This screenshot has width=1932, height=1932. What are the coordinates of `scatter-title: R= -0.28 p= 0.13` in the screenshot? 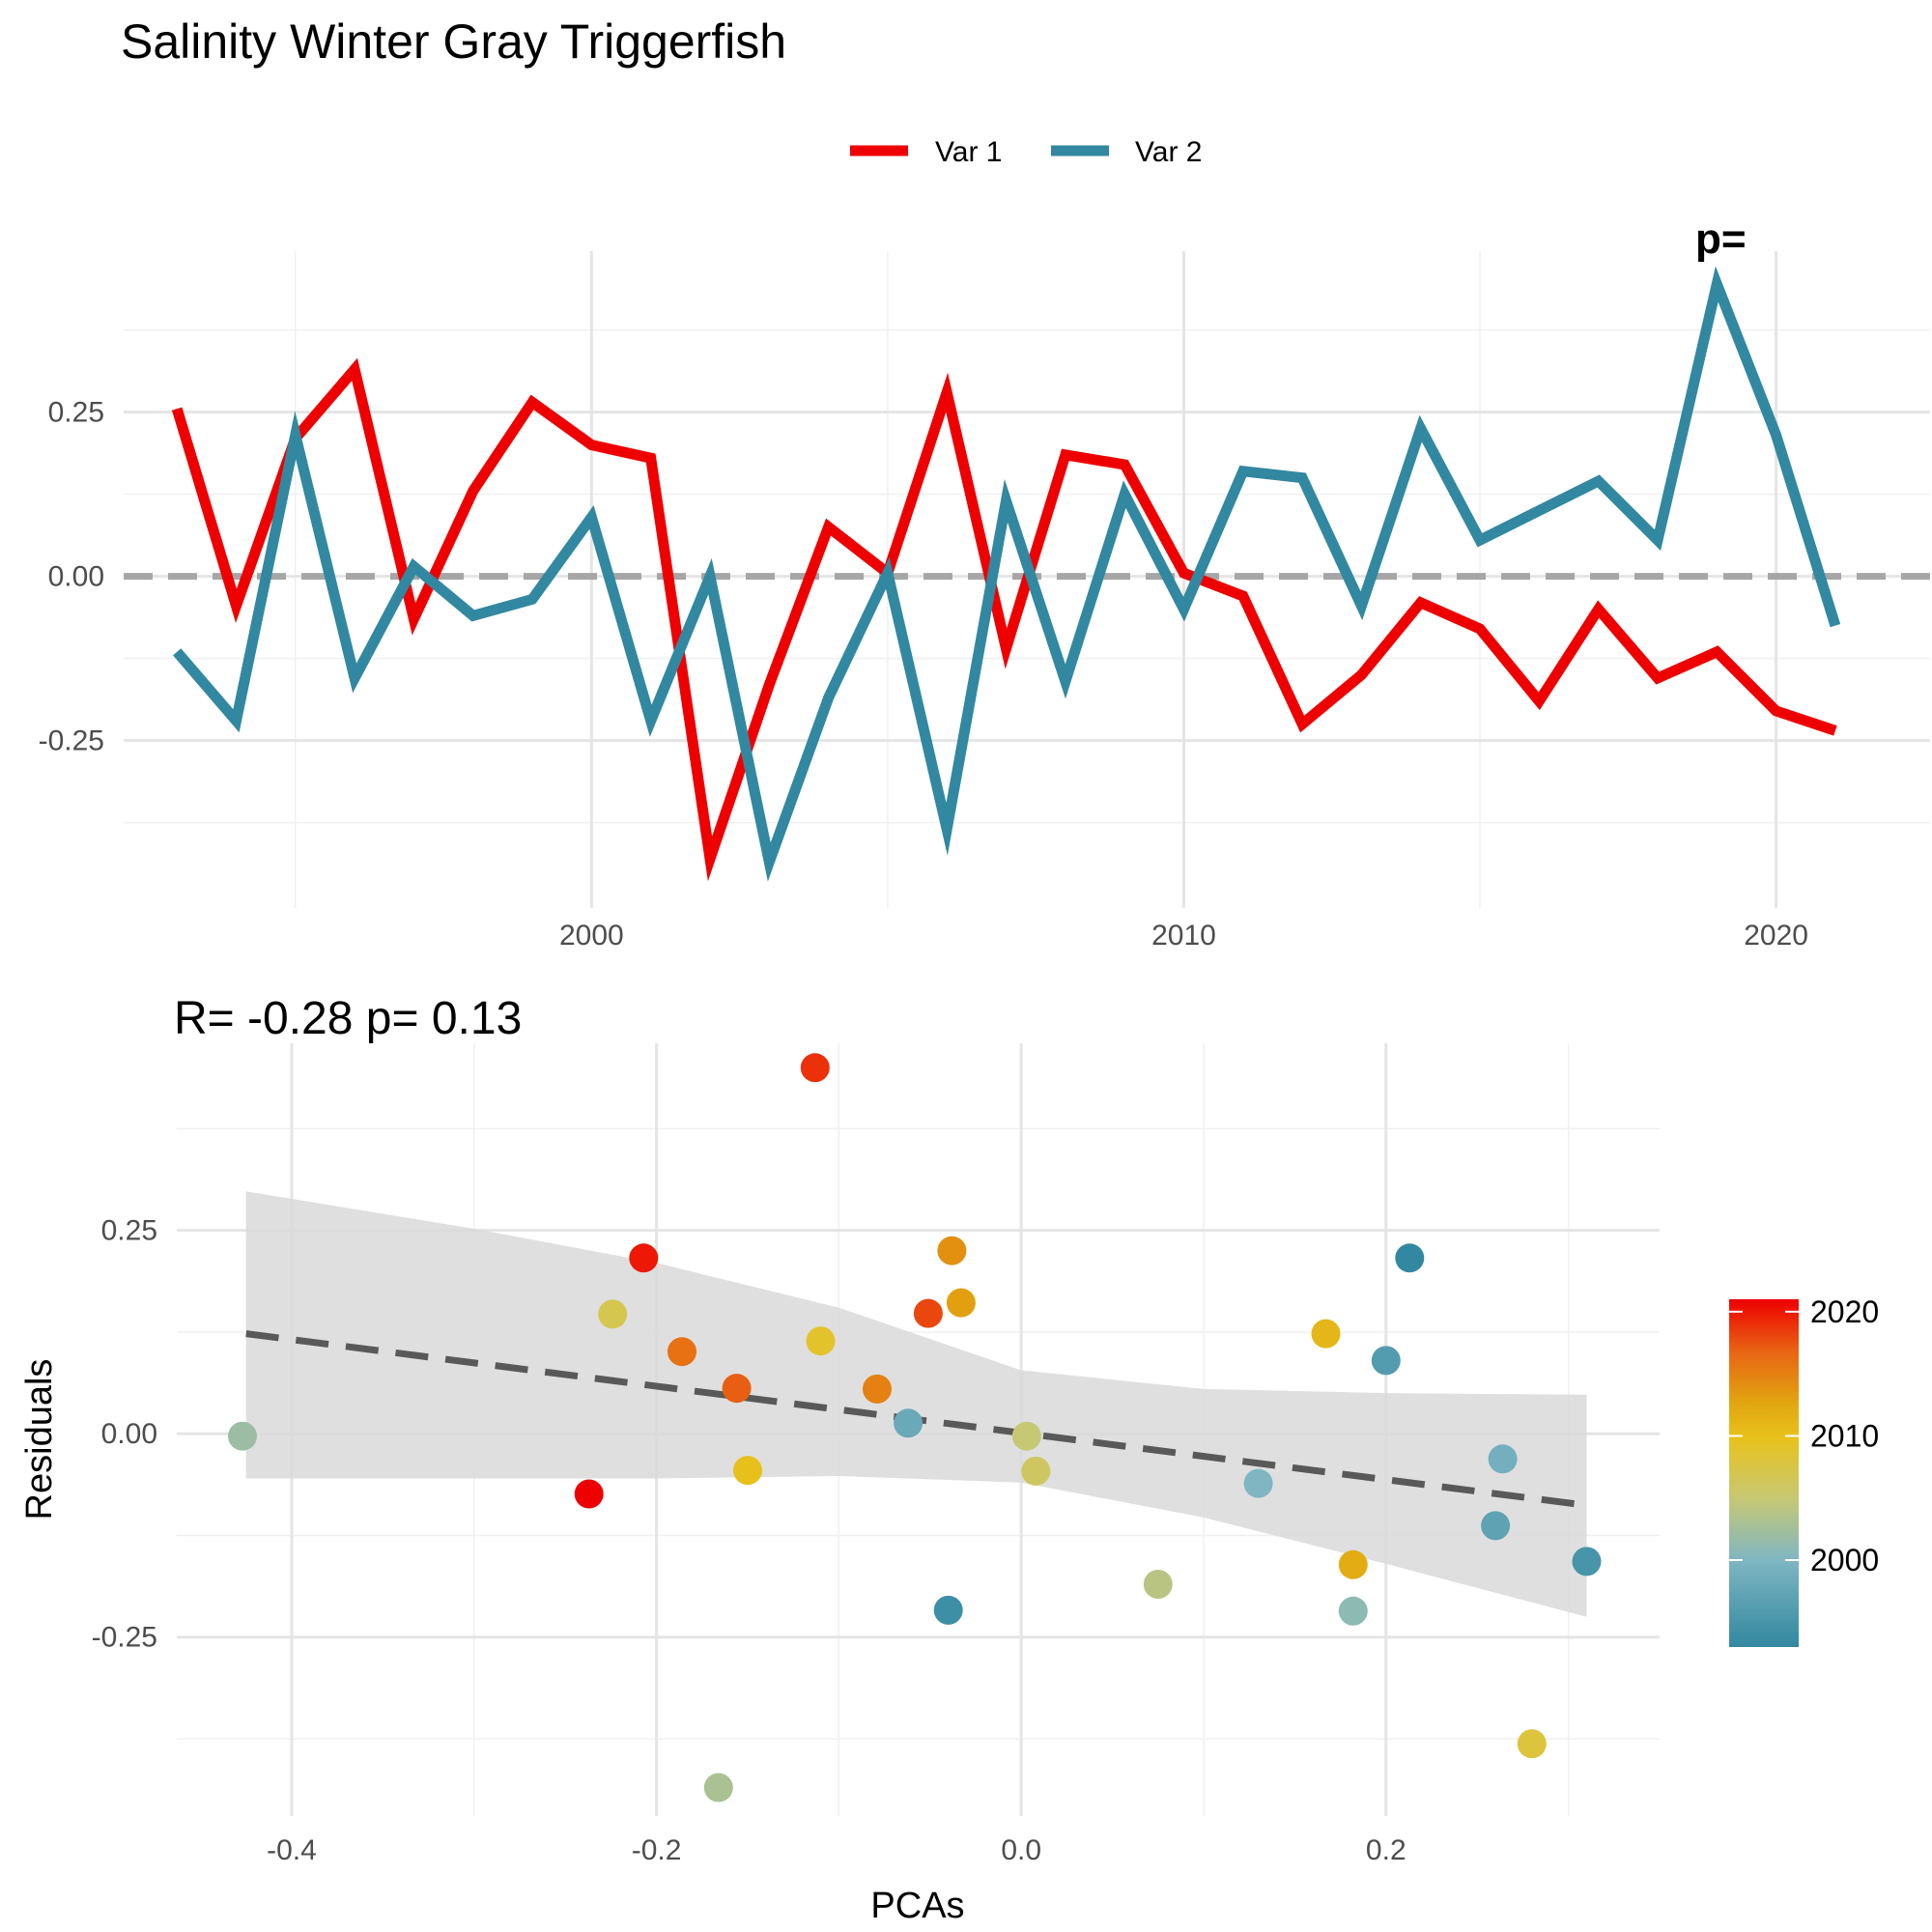 It's located at (348, 1018).